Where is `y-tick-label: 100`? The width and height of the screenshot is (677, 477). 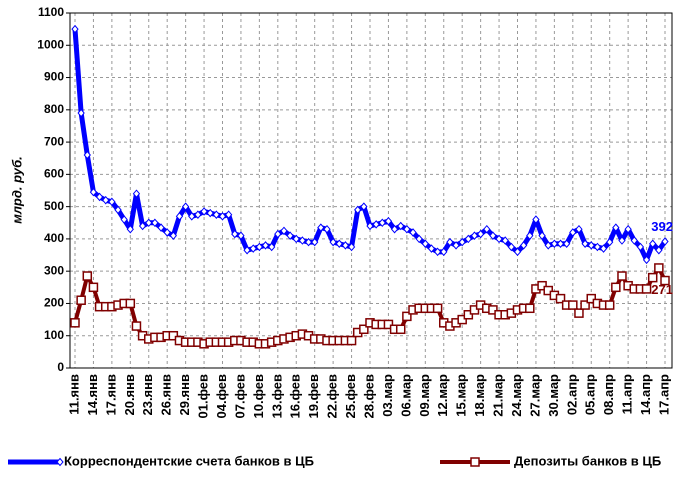
y-tick-label: 100 is located at coordinates (54, 335).